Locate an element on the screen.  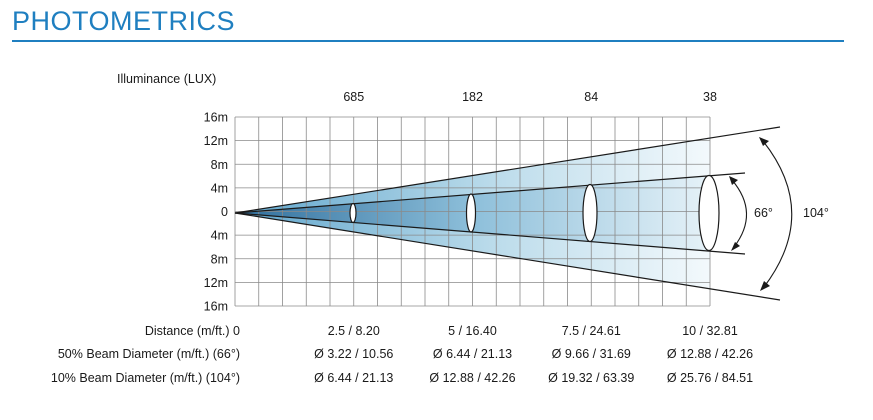
row-value: Ø 9.66 / 31.69 is located at coordinates (591, 354).